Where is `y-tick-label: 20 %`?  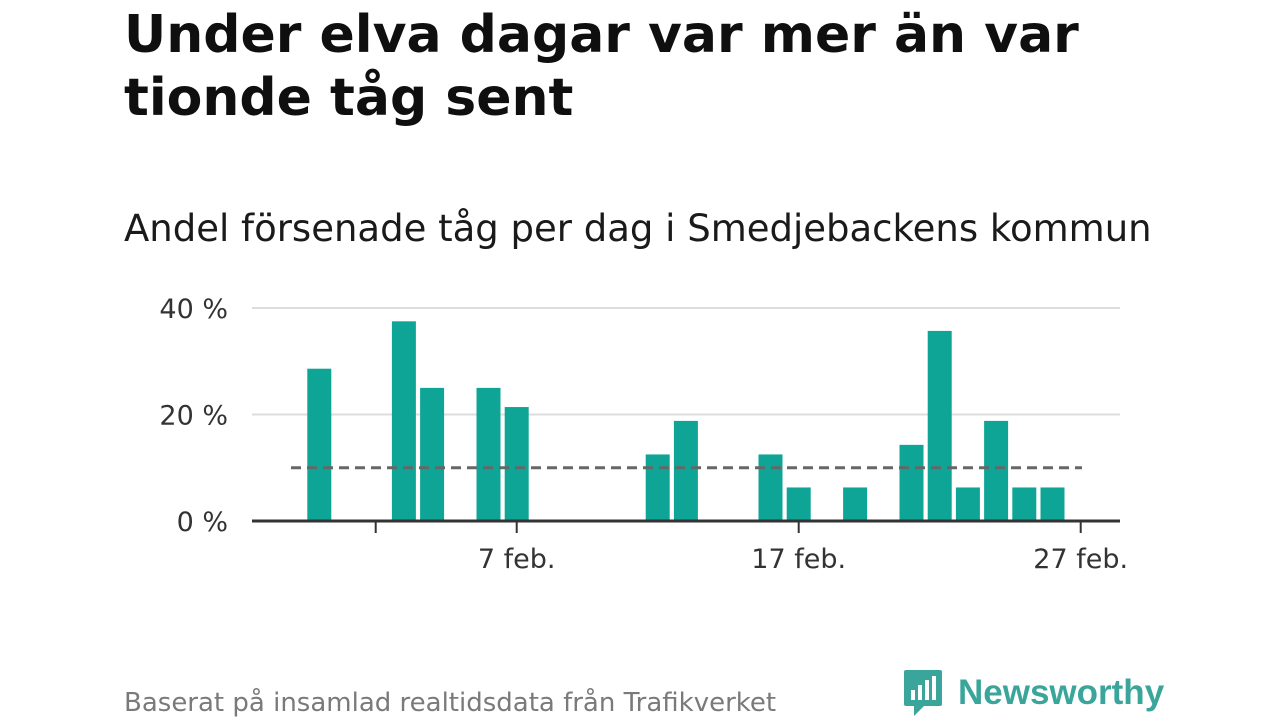
y-tick-label: 20 % is located at coordinates (193, 416).